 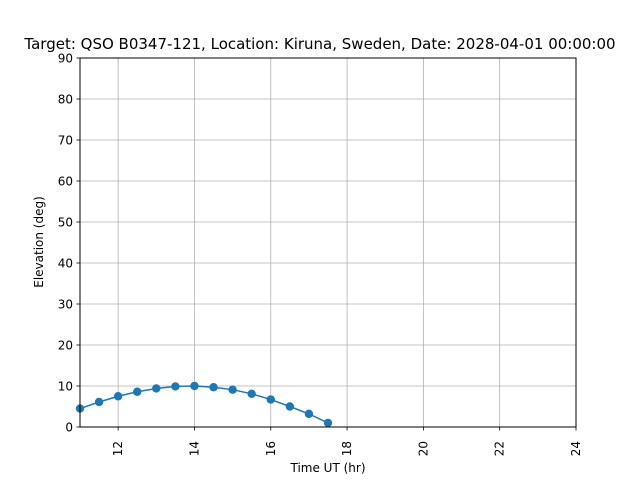 I want to click on x-tick-label: 22, so click(x=500, y=448).